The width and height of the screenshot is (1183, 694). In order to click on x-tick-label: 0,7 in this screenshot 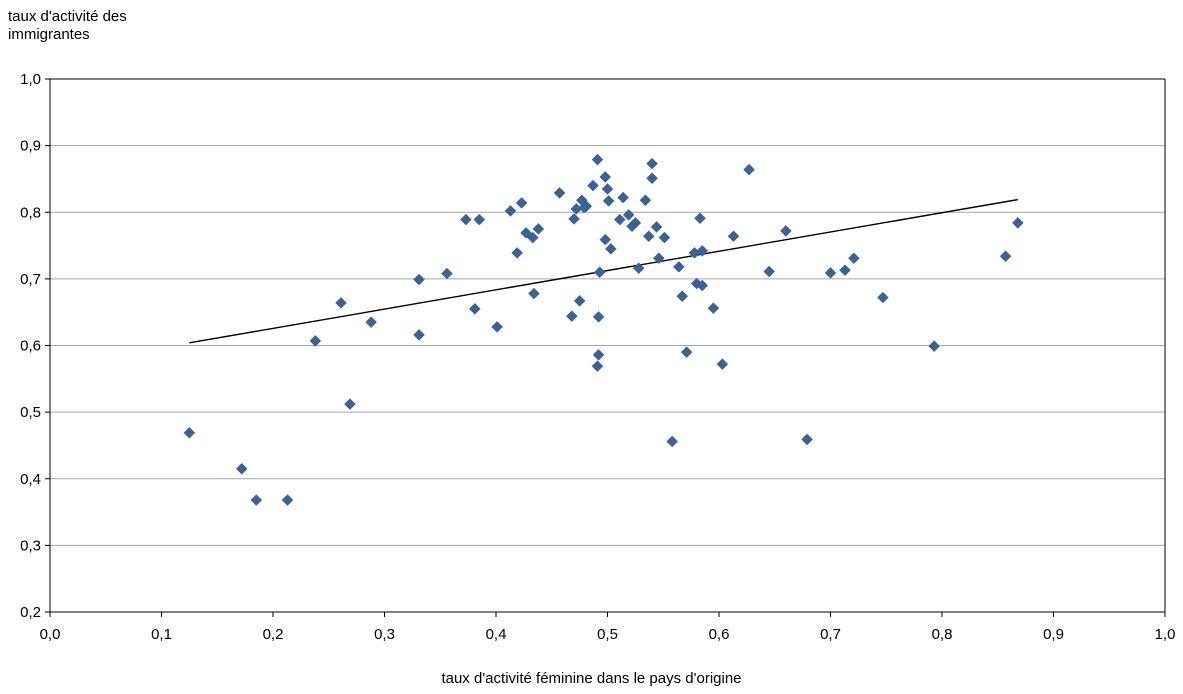, I will do `click(830, 634)`.